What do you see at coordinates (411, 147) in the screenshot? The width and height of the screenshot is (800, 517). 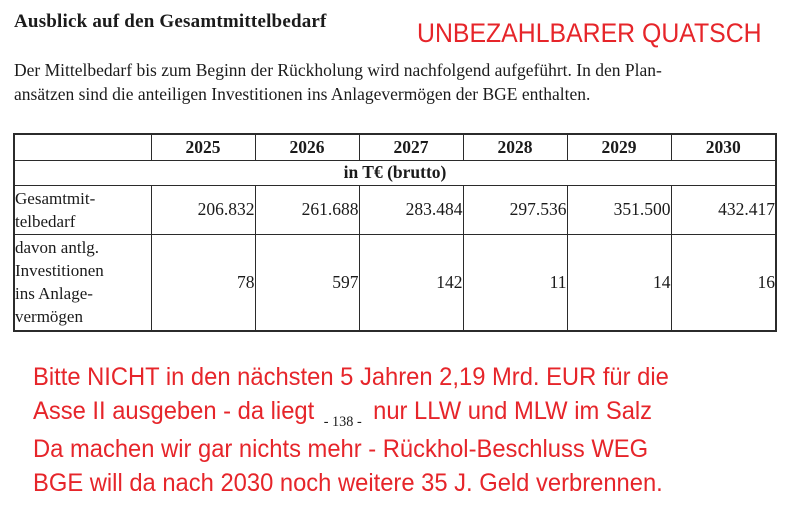 I see `year-header: 2027` at bounding box center [411, 147].